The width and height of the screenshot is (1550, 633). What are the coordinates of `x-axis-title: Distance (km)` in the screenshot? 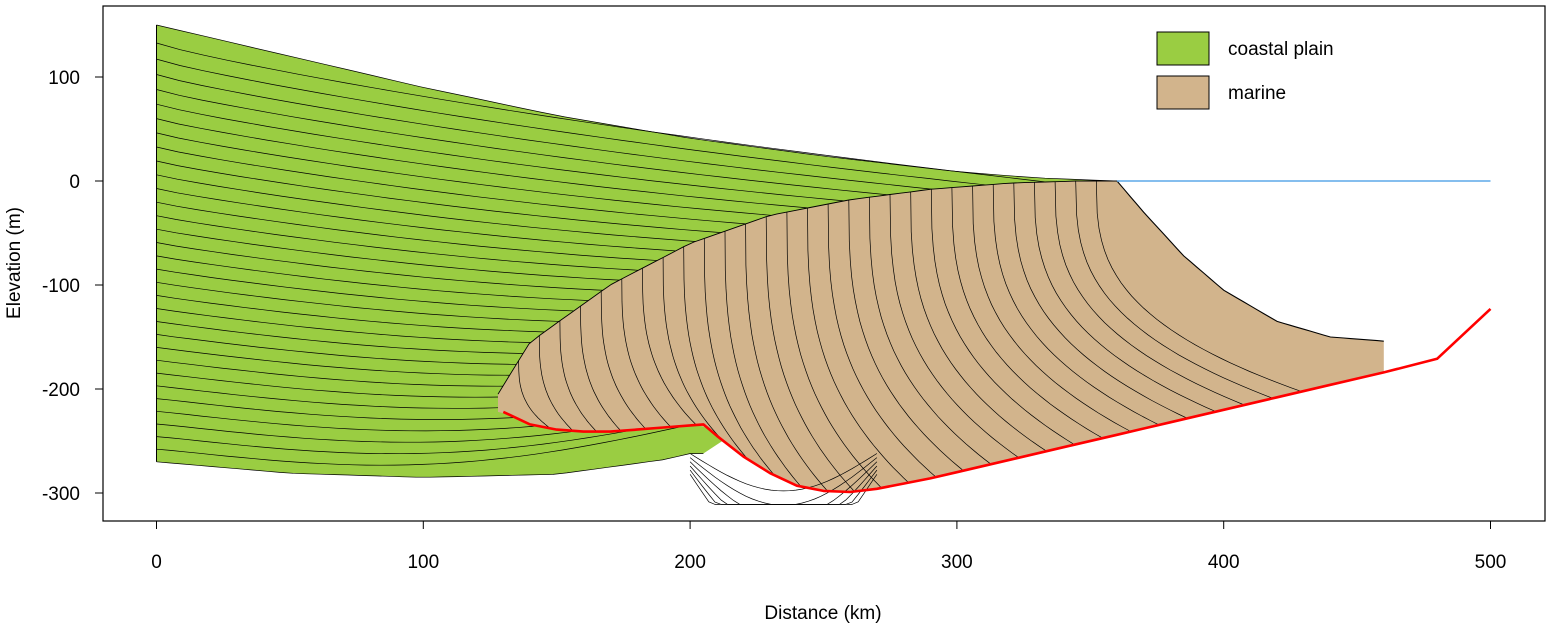 It's located at (822, 613).